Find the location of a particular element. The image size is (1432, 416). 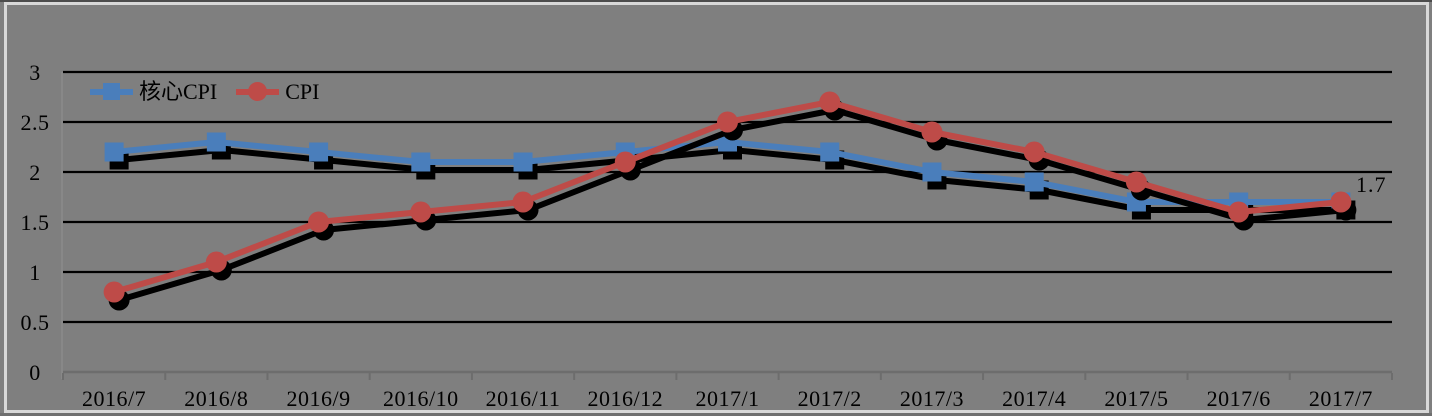

legend-label-cpi: CPI is located at coordinates (302, 91).